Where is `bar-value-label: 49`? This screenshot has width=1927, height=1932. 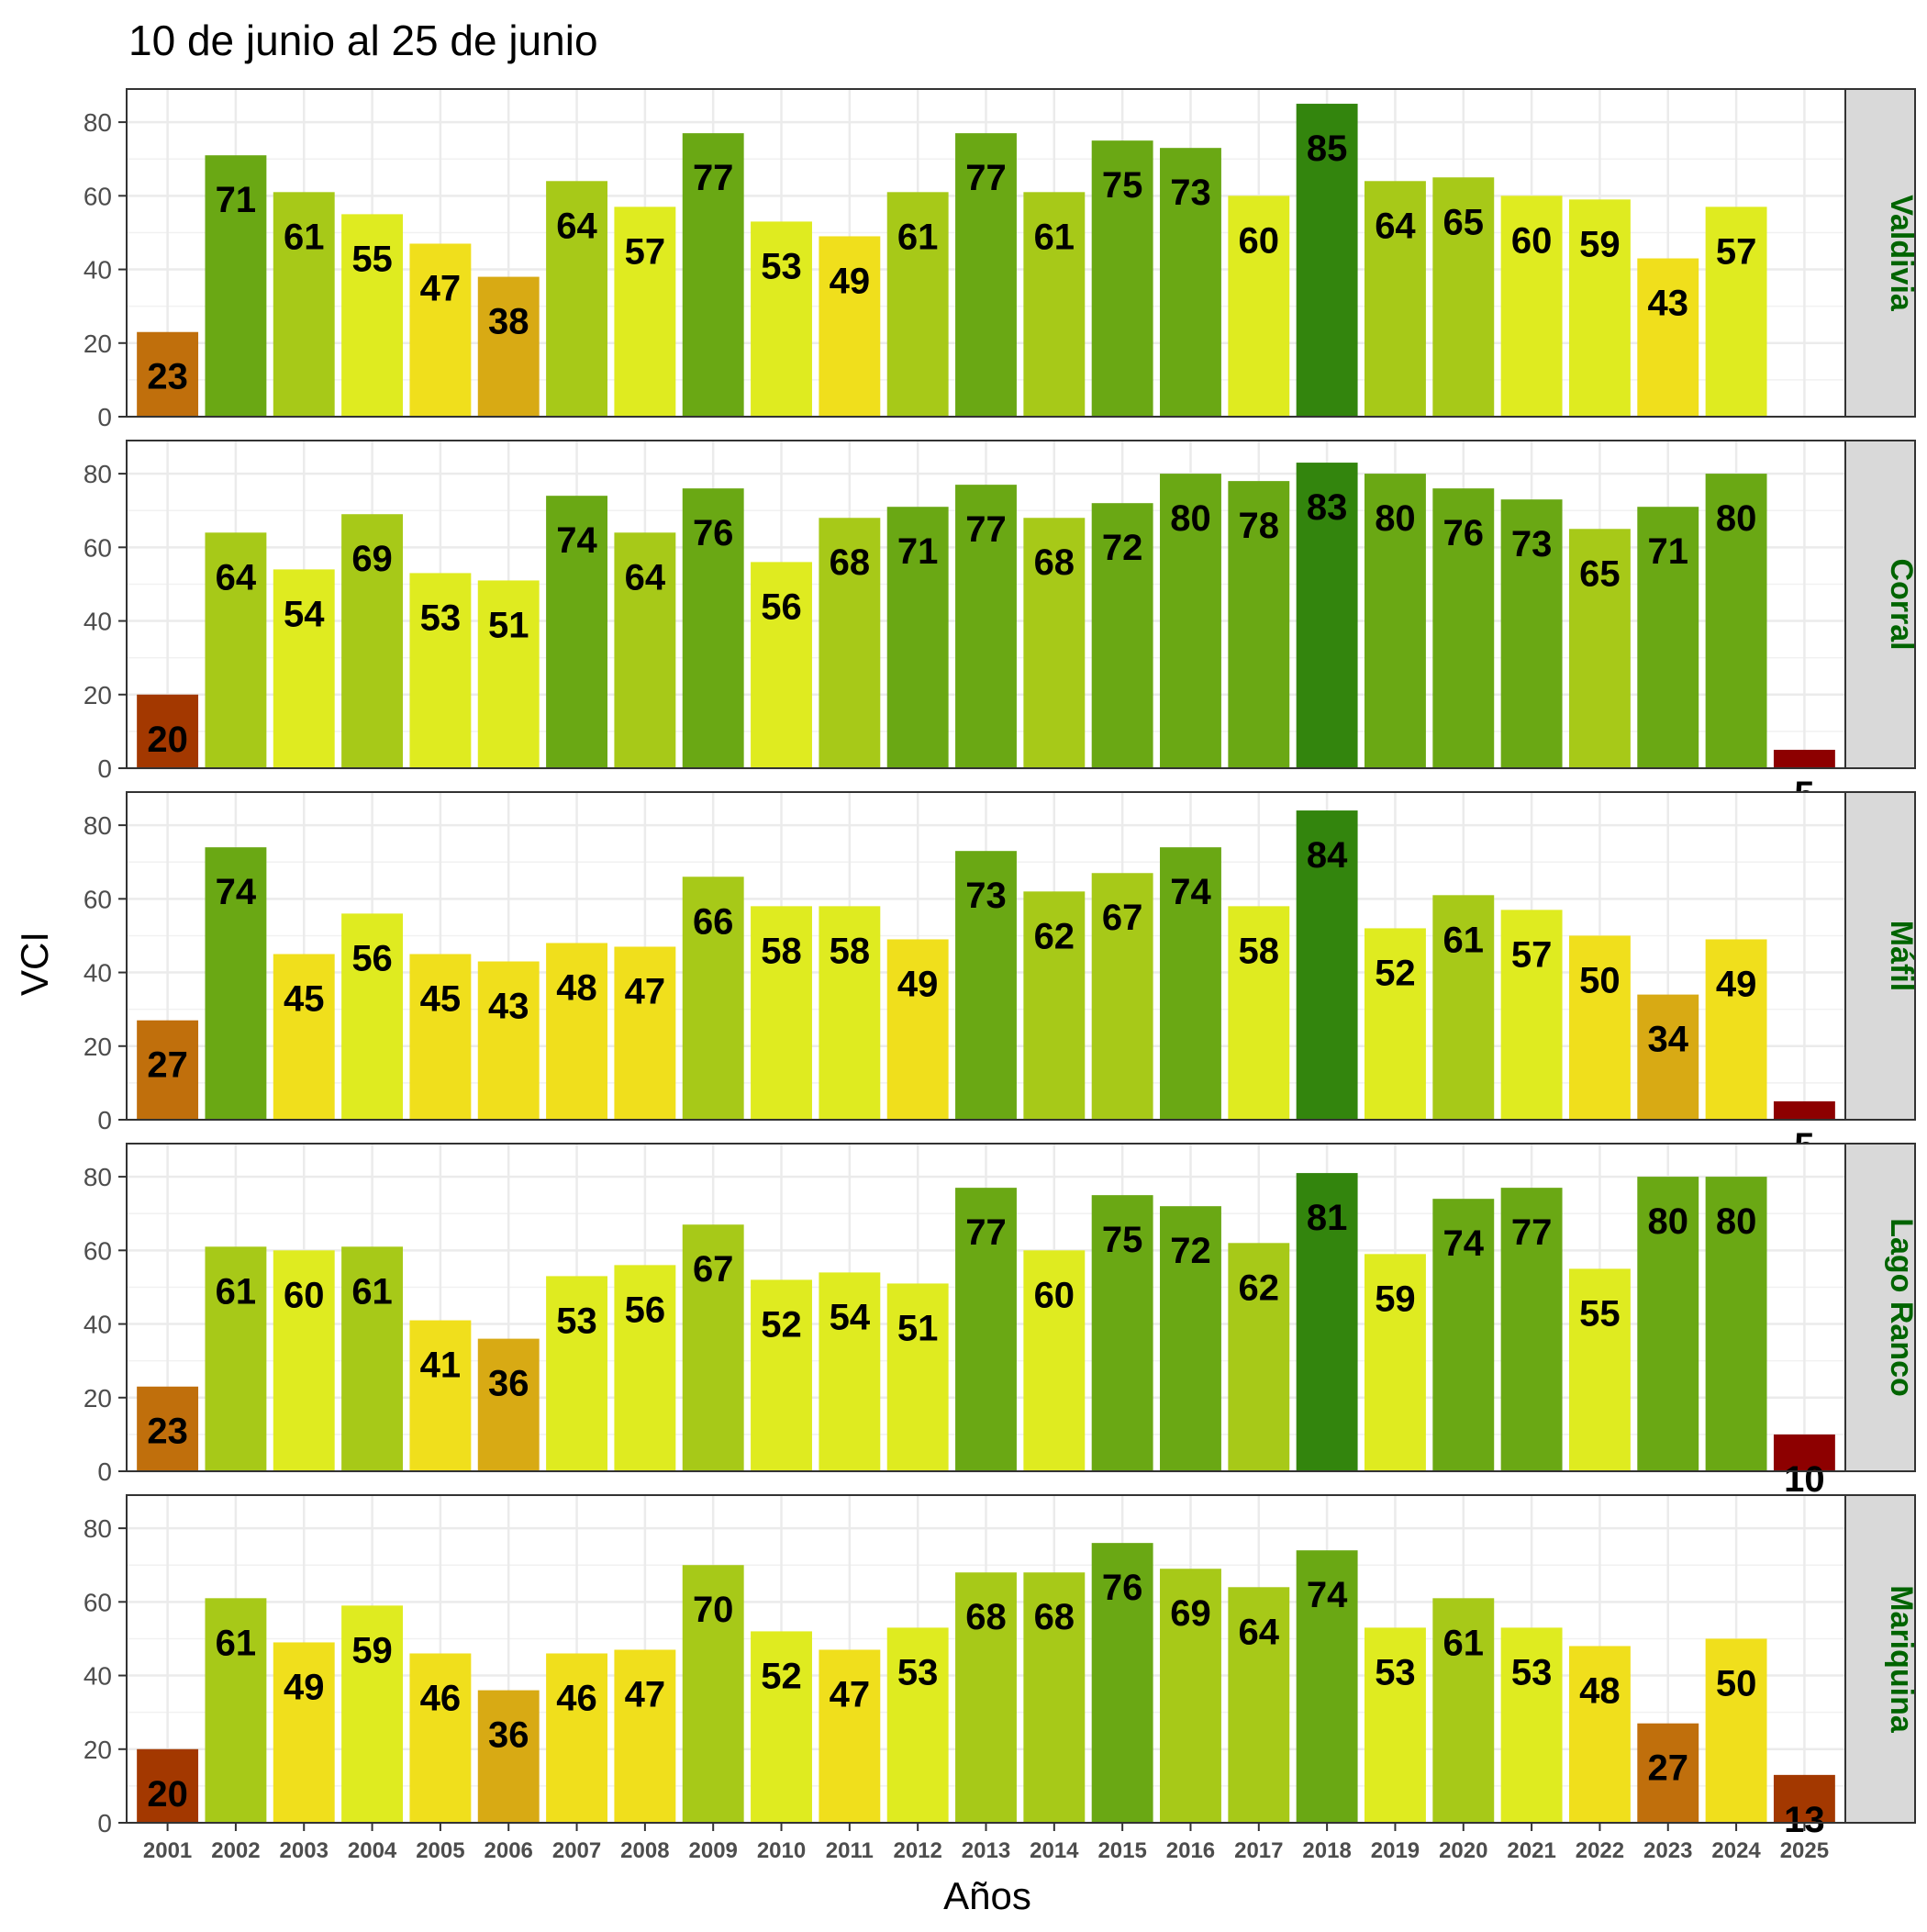
bar-value-label: 49 is located at coordinates (850, 281).